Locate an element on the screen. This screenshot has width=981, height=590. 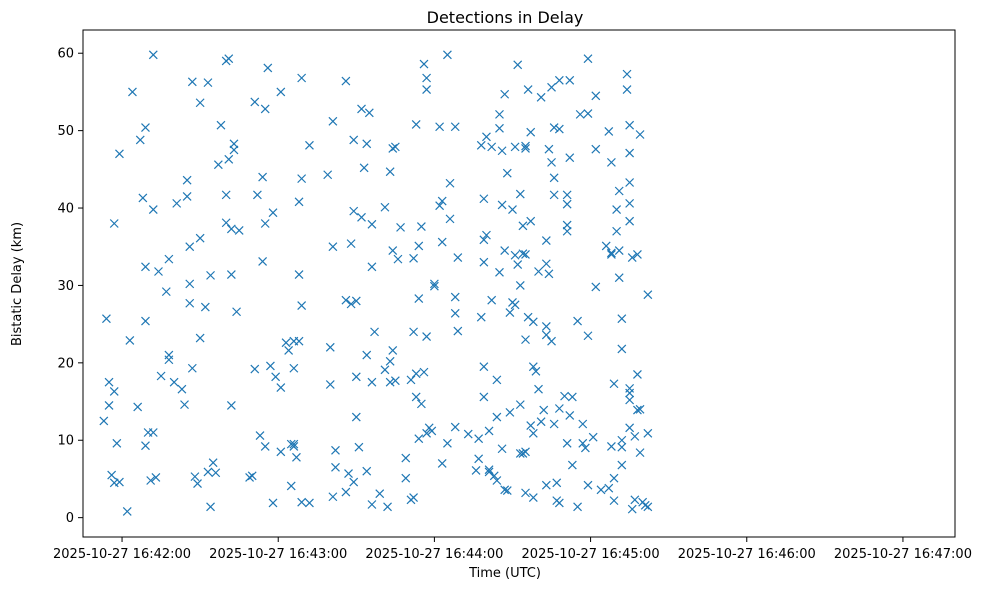
y-tick-label: 50 is located at coordinates (65, 131).